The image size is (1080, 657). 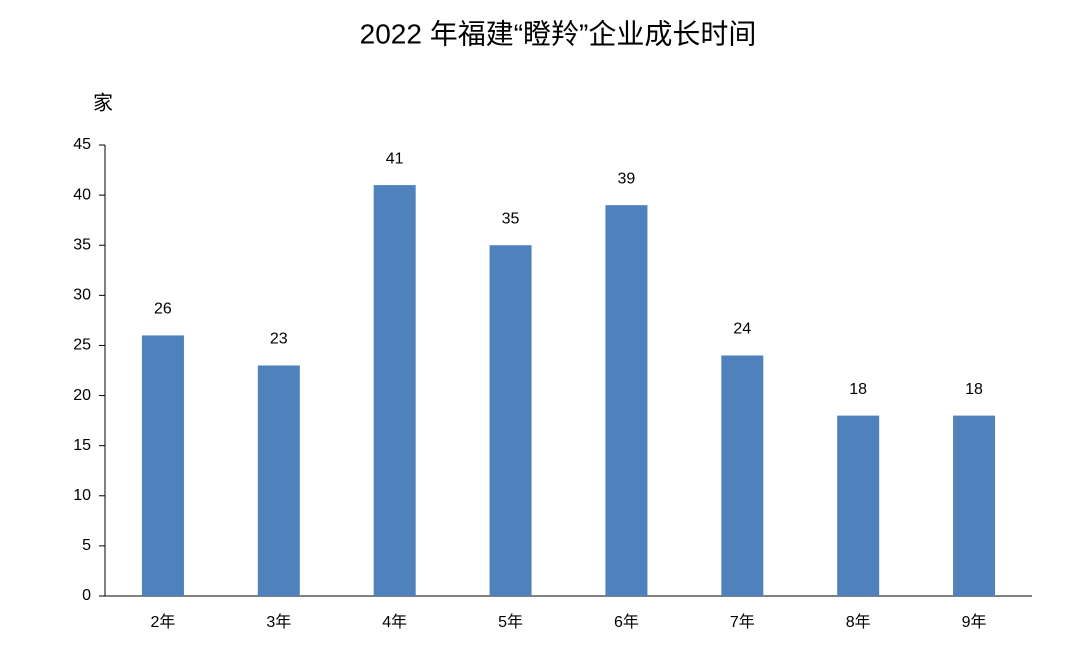 What do you see at coordinates (858, 622) in the screenshot?
I see `x-tick-label: 8年` at bounding box center [858, 622].